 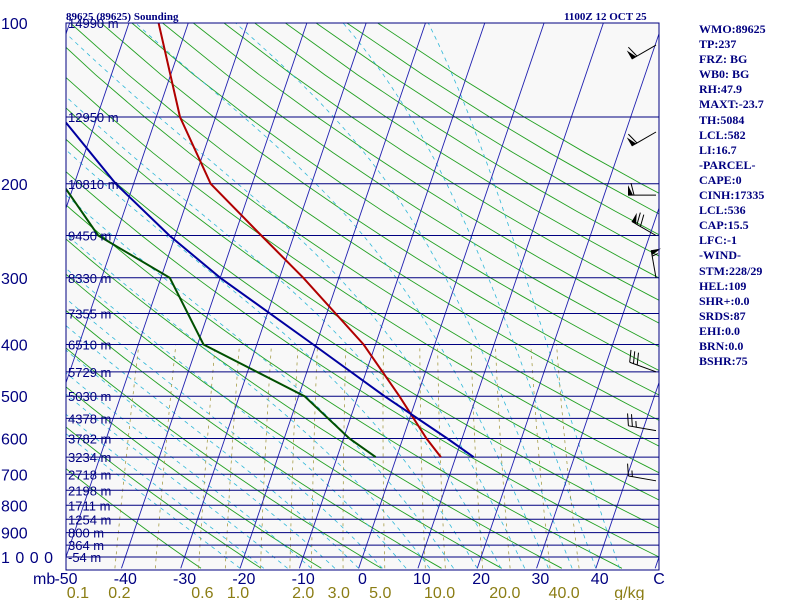 What do you see at coordinates (89, 519) in the screenshot?
I see `height-label: 1254 m` at bounding box center [89, 519].